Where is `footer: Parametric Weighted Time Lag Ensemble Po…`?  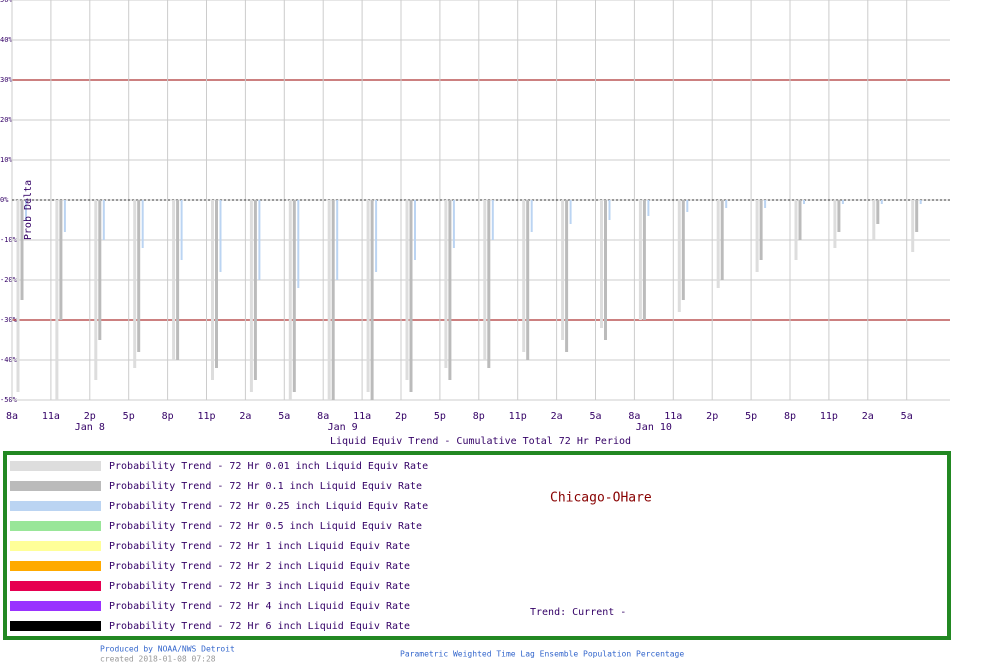 footer: Parametric Weighted Time Lag Ensemble Po… is located at coordinates (542, 654).